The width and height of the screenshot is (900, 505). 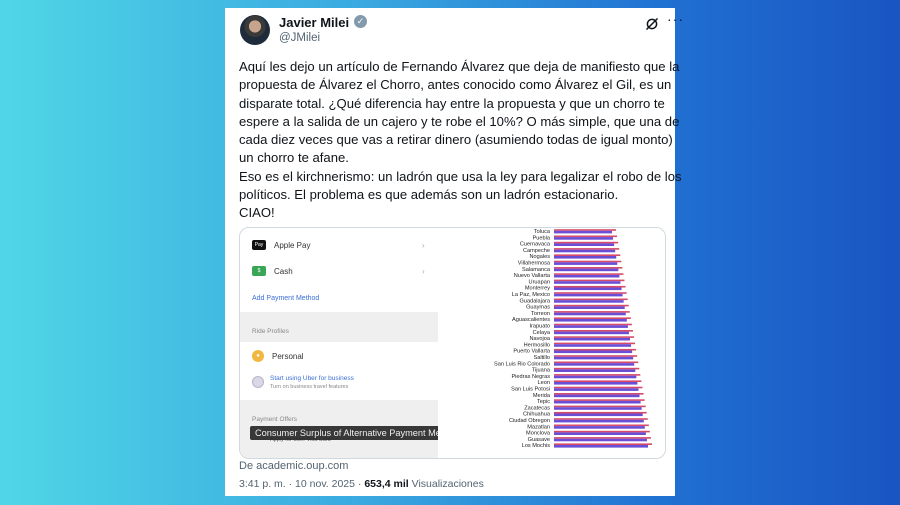 What do you see at coordinates (542, 396) in the screenshot?
I see `city-label: Merida` at bounding box center [542, 396].